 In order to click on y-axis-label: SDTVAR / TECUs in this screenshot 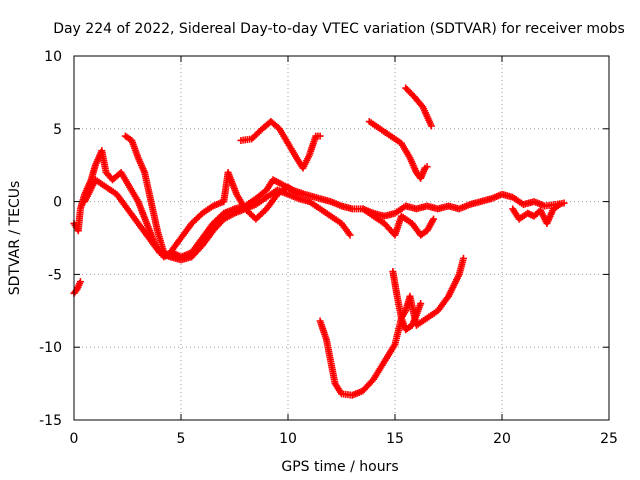, I will do `click(15, 238)`.